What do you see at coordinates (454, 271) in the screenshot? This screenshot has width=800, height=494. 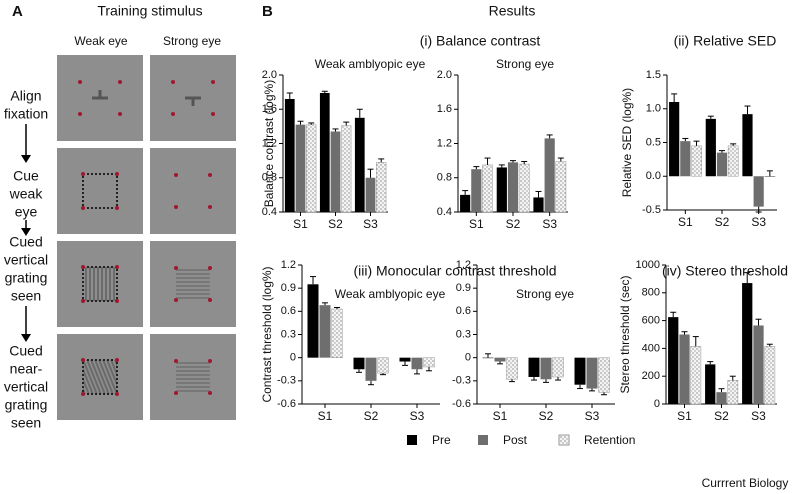 I see `section-title: (iii) Monocular contrast threshold` at bounding box center [454, 271].